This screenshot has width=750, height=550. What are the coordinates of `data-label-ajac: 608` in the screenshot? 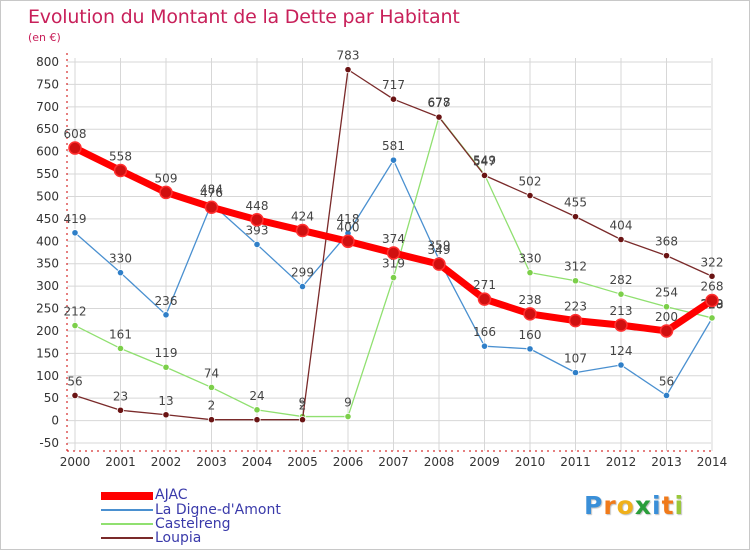 It's located at (75, 134).